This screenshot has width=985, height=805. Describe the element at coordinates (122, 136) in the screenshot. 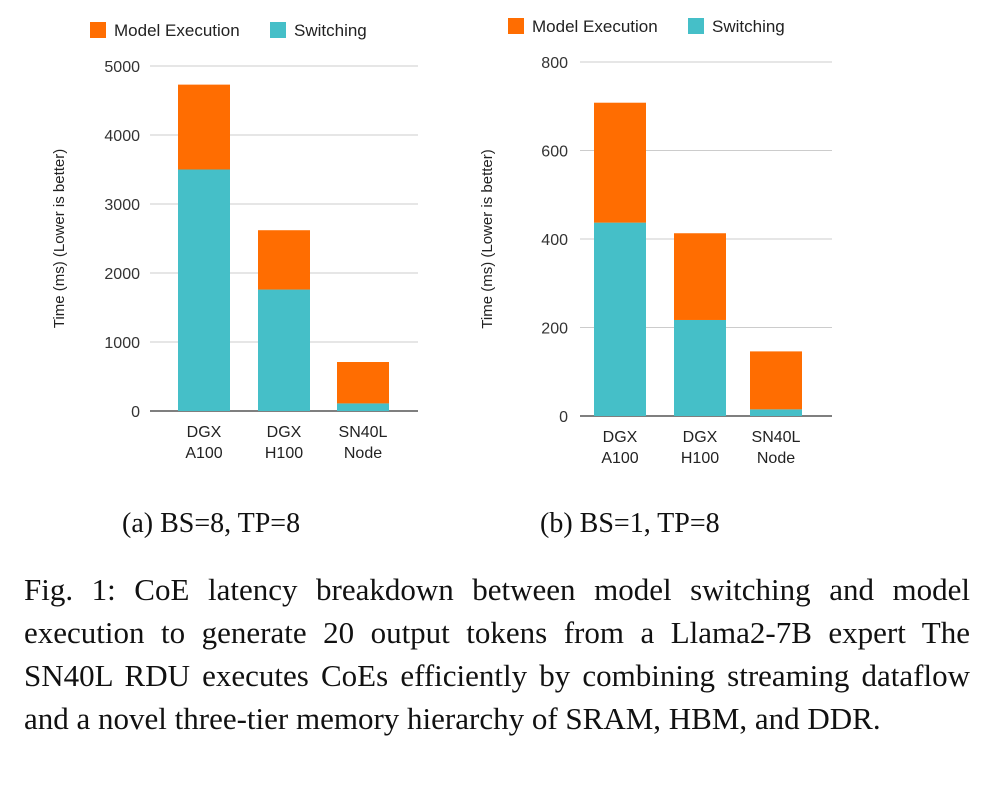

I see `y-tick-label: 4000` at that location.